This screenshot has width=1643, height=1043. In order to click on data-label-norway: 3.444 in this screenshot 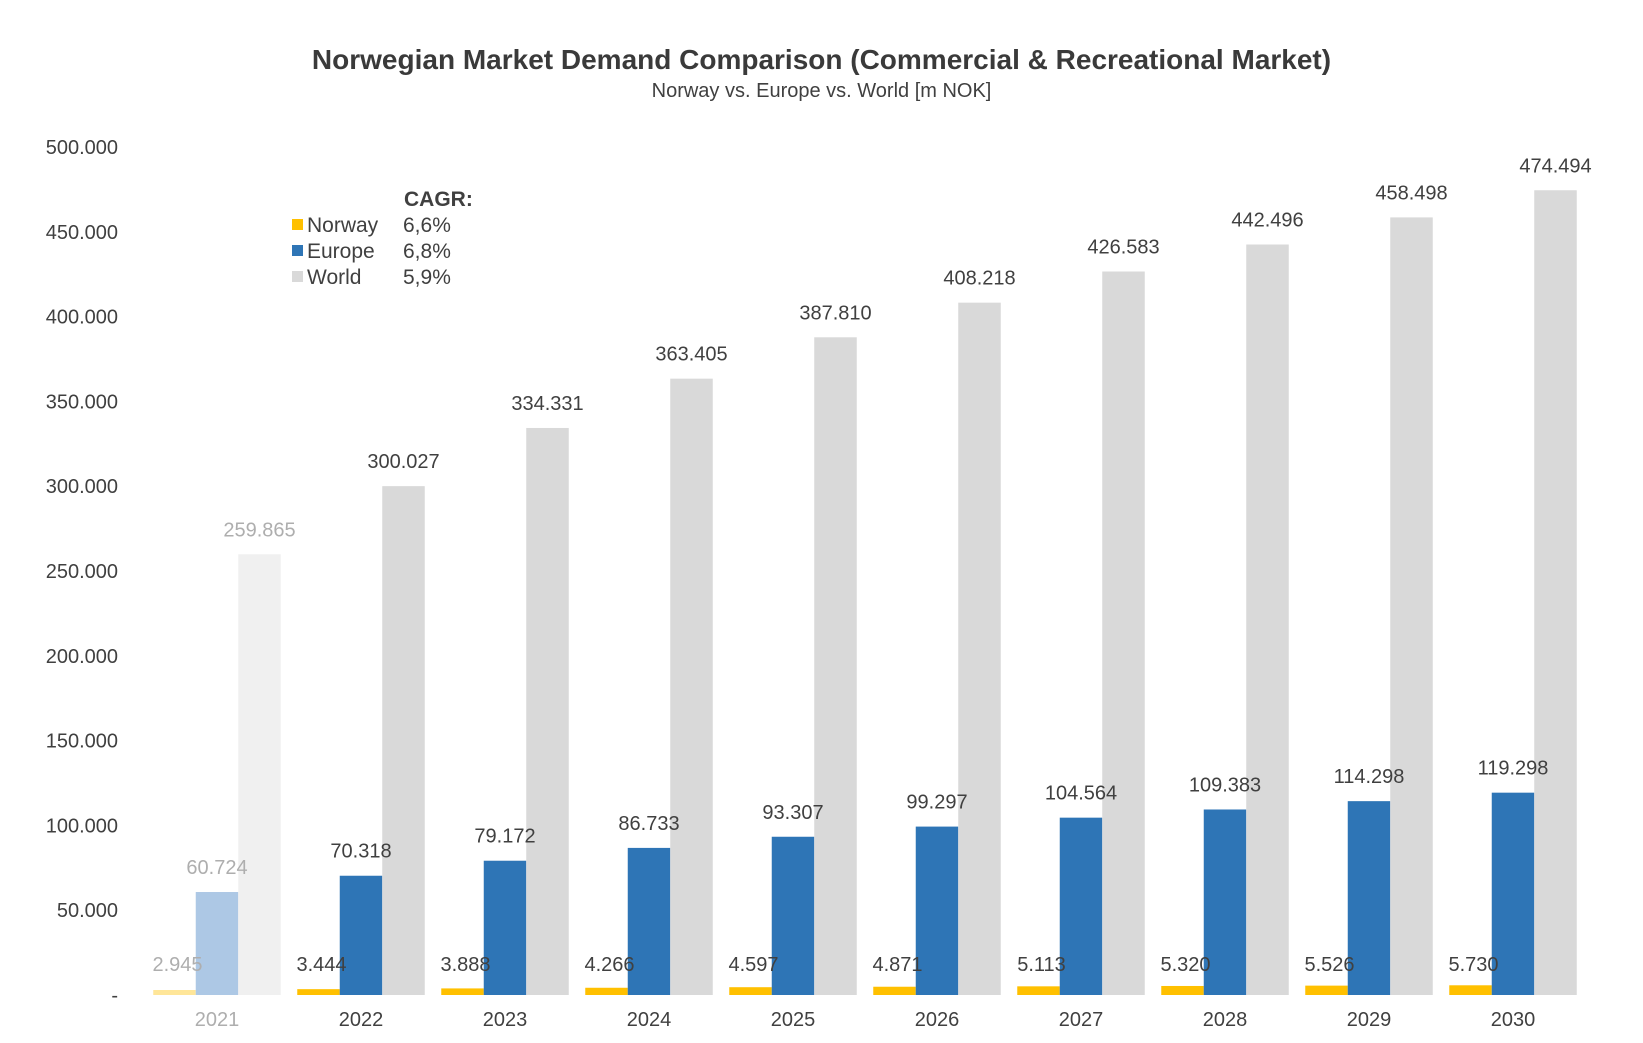, I will do `click(321, 965)`.